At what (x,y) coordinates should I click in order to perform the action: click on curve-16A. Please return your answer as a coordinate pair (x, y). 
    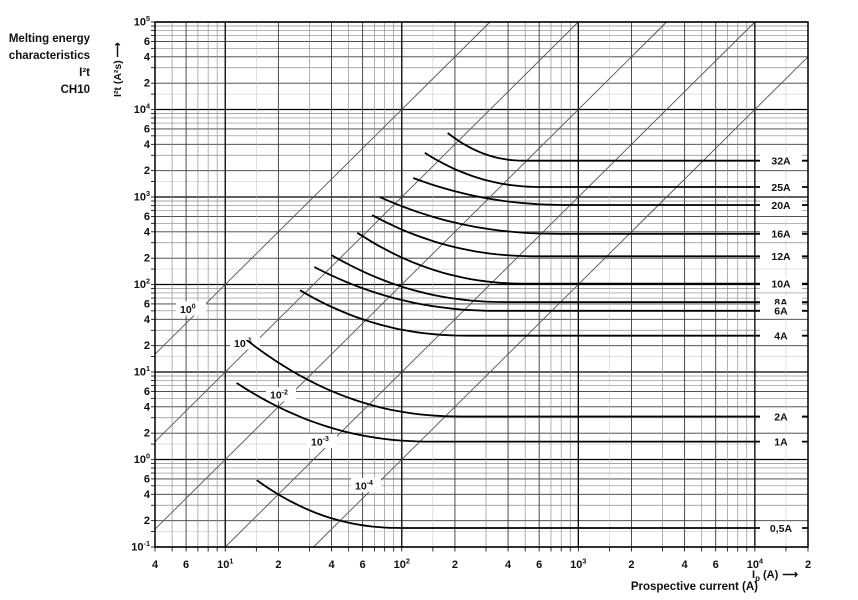
    Looking at the image, I should click on (593, 215).